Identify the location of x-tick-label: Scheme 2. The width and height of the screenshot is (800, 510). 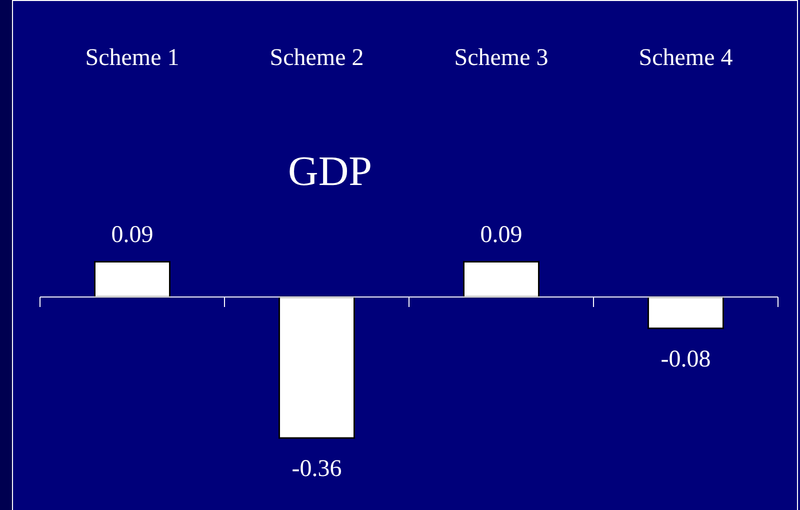
(317, 58).